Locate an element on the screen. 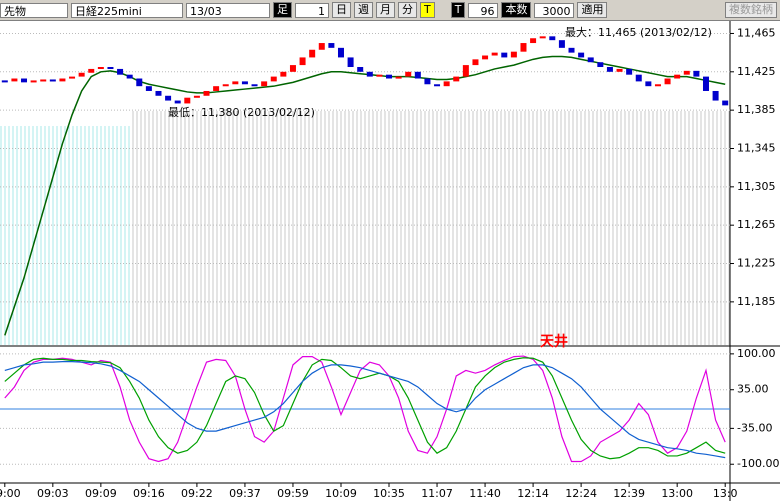 The height and width of the screenshot is (501, 780). contract-select: 13/03 is located at coordinates (228, 10).